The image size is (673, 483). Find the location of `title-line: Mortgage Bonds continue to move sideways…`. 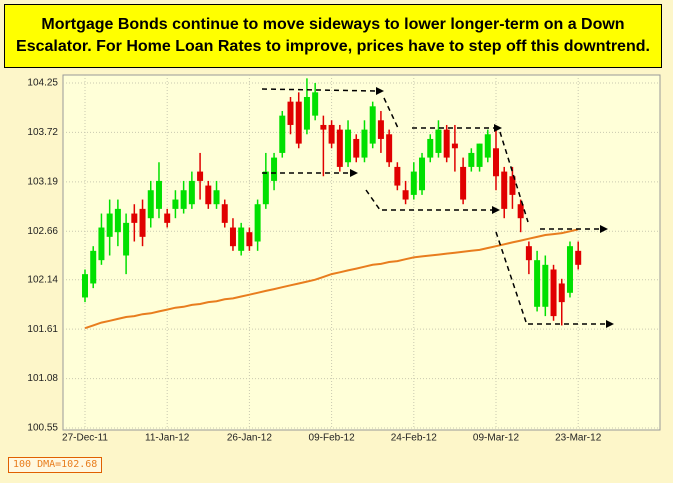

title-line: Mortgage Bonds continue to move sideways… is located at coordinates (333, 24).